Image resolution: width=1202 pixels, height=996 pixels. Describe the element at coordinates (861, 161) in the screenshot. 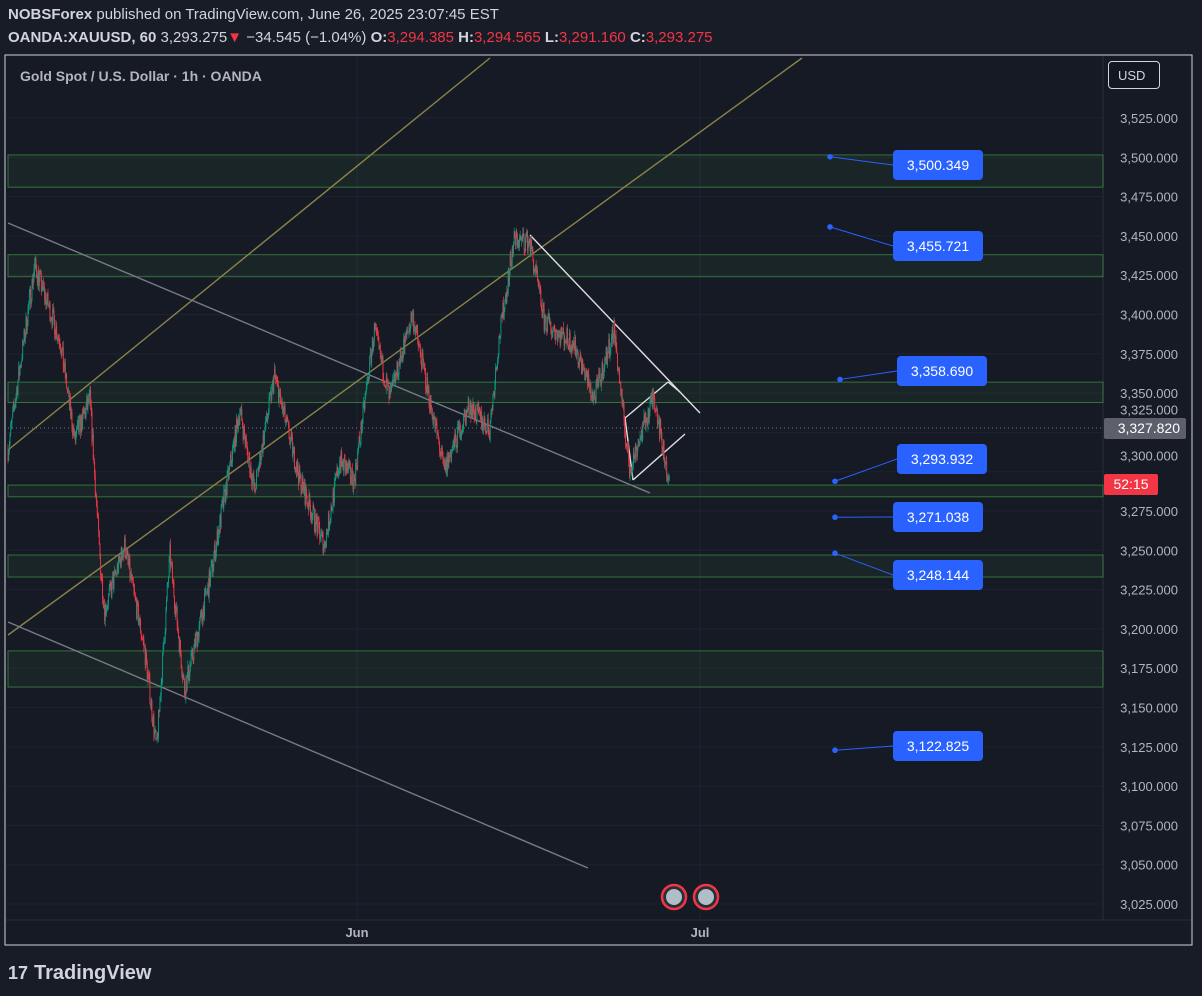

I see `label-connector` at that location.